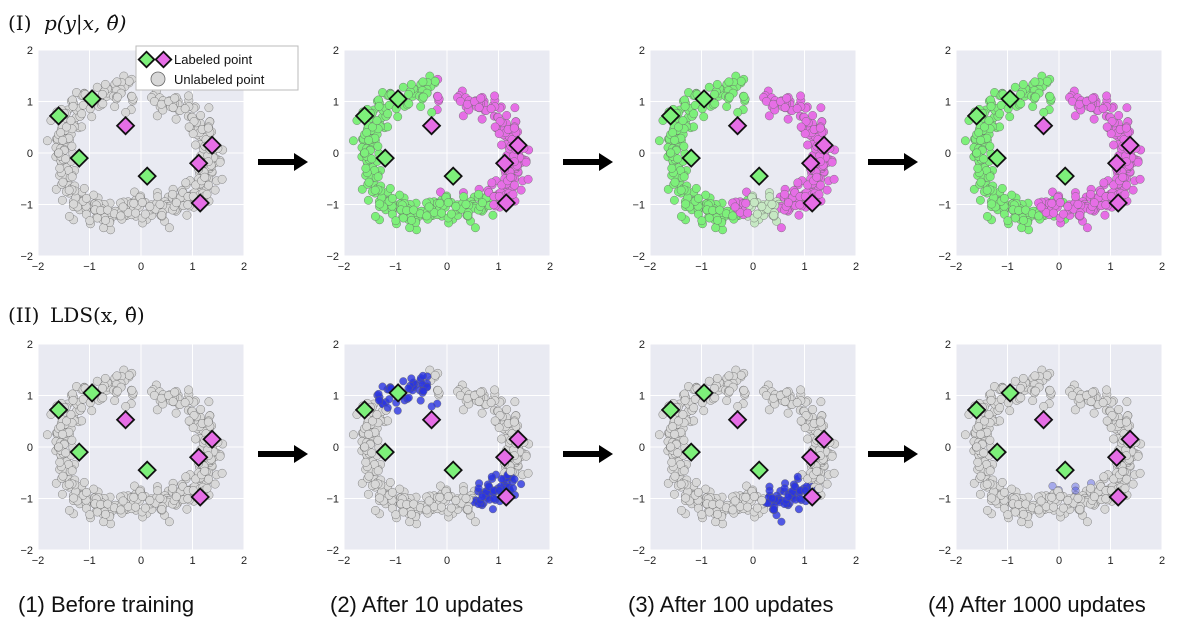  I want to click on y-tick-label: 0, so click(948, 448).